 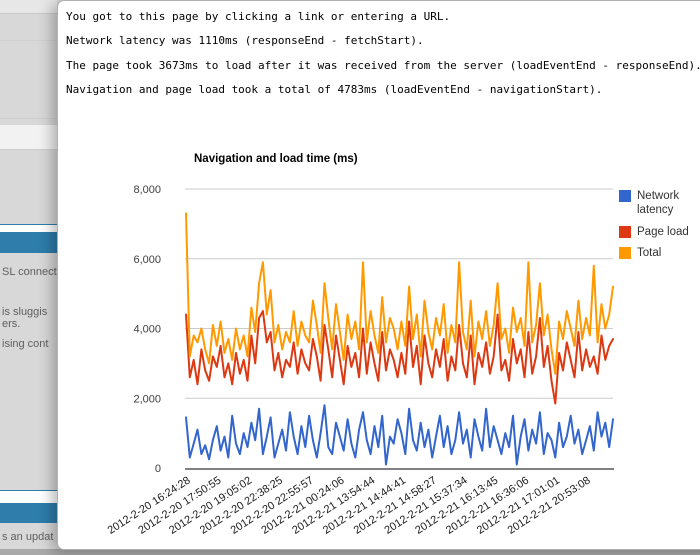 What do you see at coordinates (28, 537) in the screenshot?
I see `background-text-fragment: s an updat` at bounding box center [28, 537].